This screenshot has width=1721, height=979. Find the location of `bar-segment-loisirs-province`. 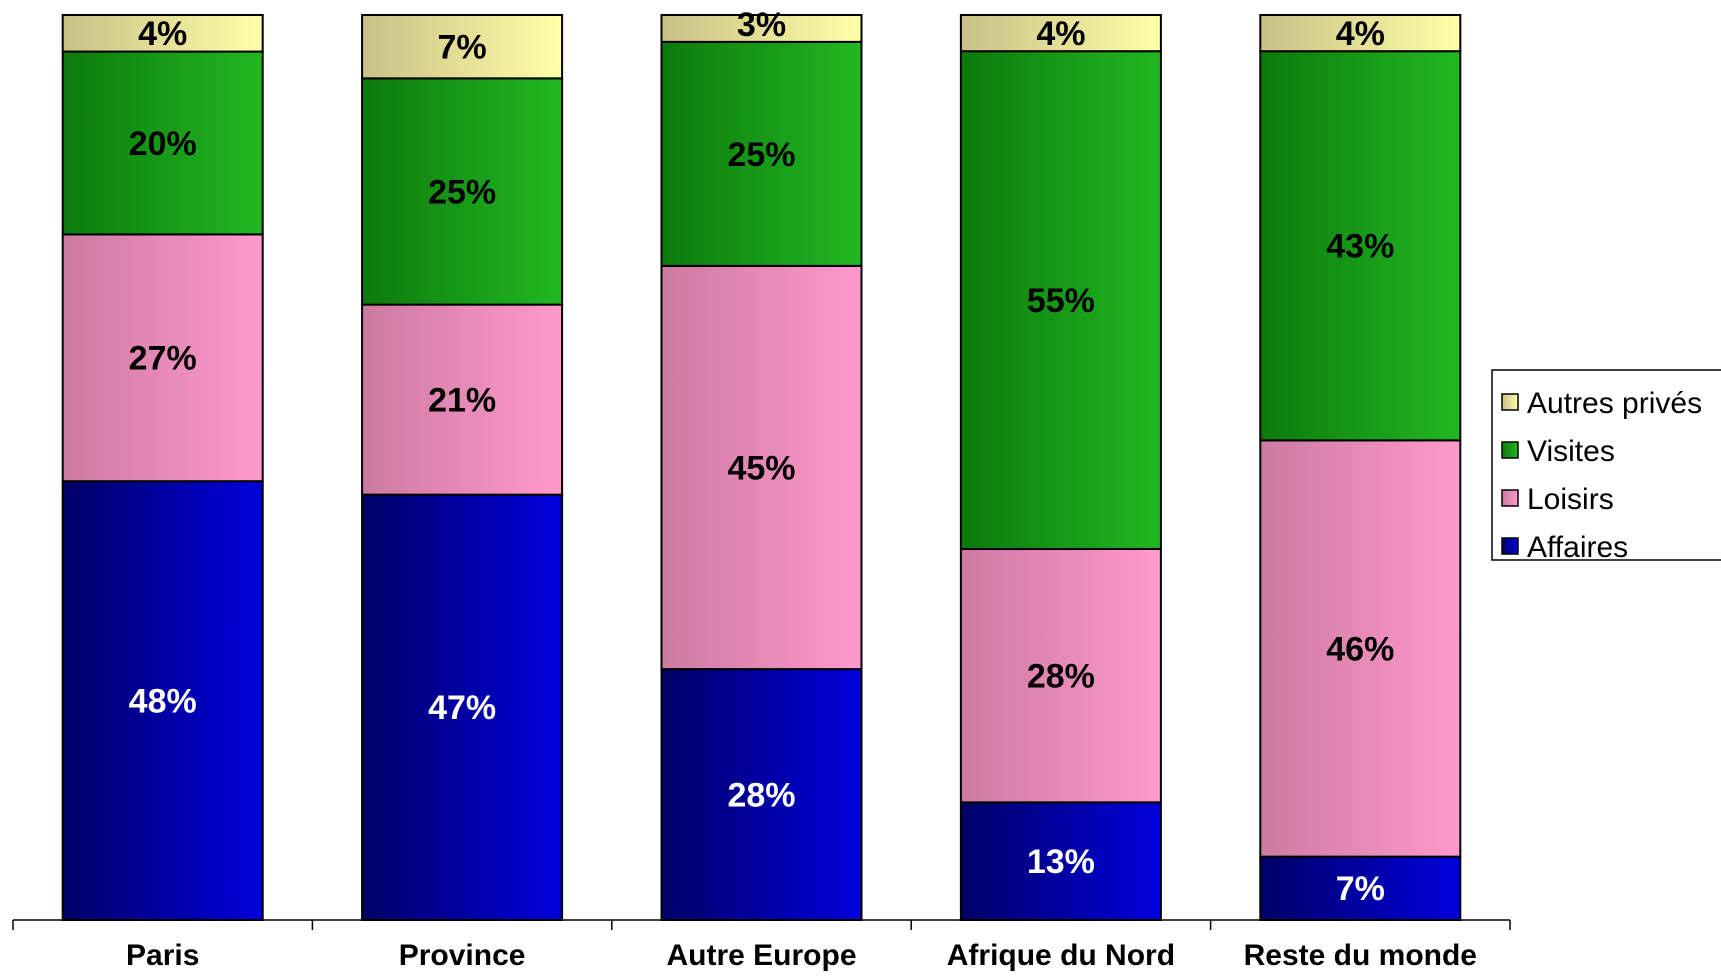

bar-segment-loisirs-province is located at coordinates (462, 399).